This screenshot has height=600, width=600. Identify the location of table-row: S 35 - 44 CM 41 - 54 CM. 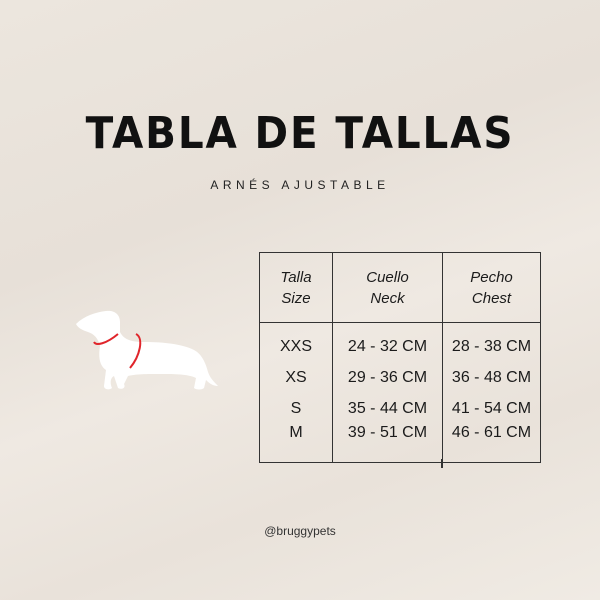
(400, 408).